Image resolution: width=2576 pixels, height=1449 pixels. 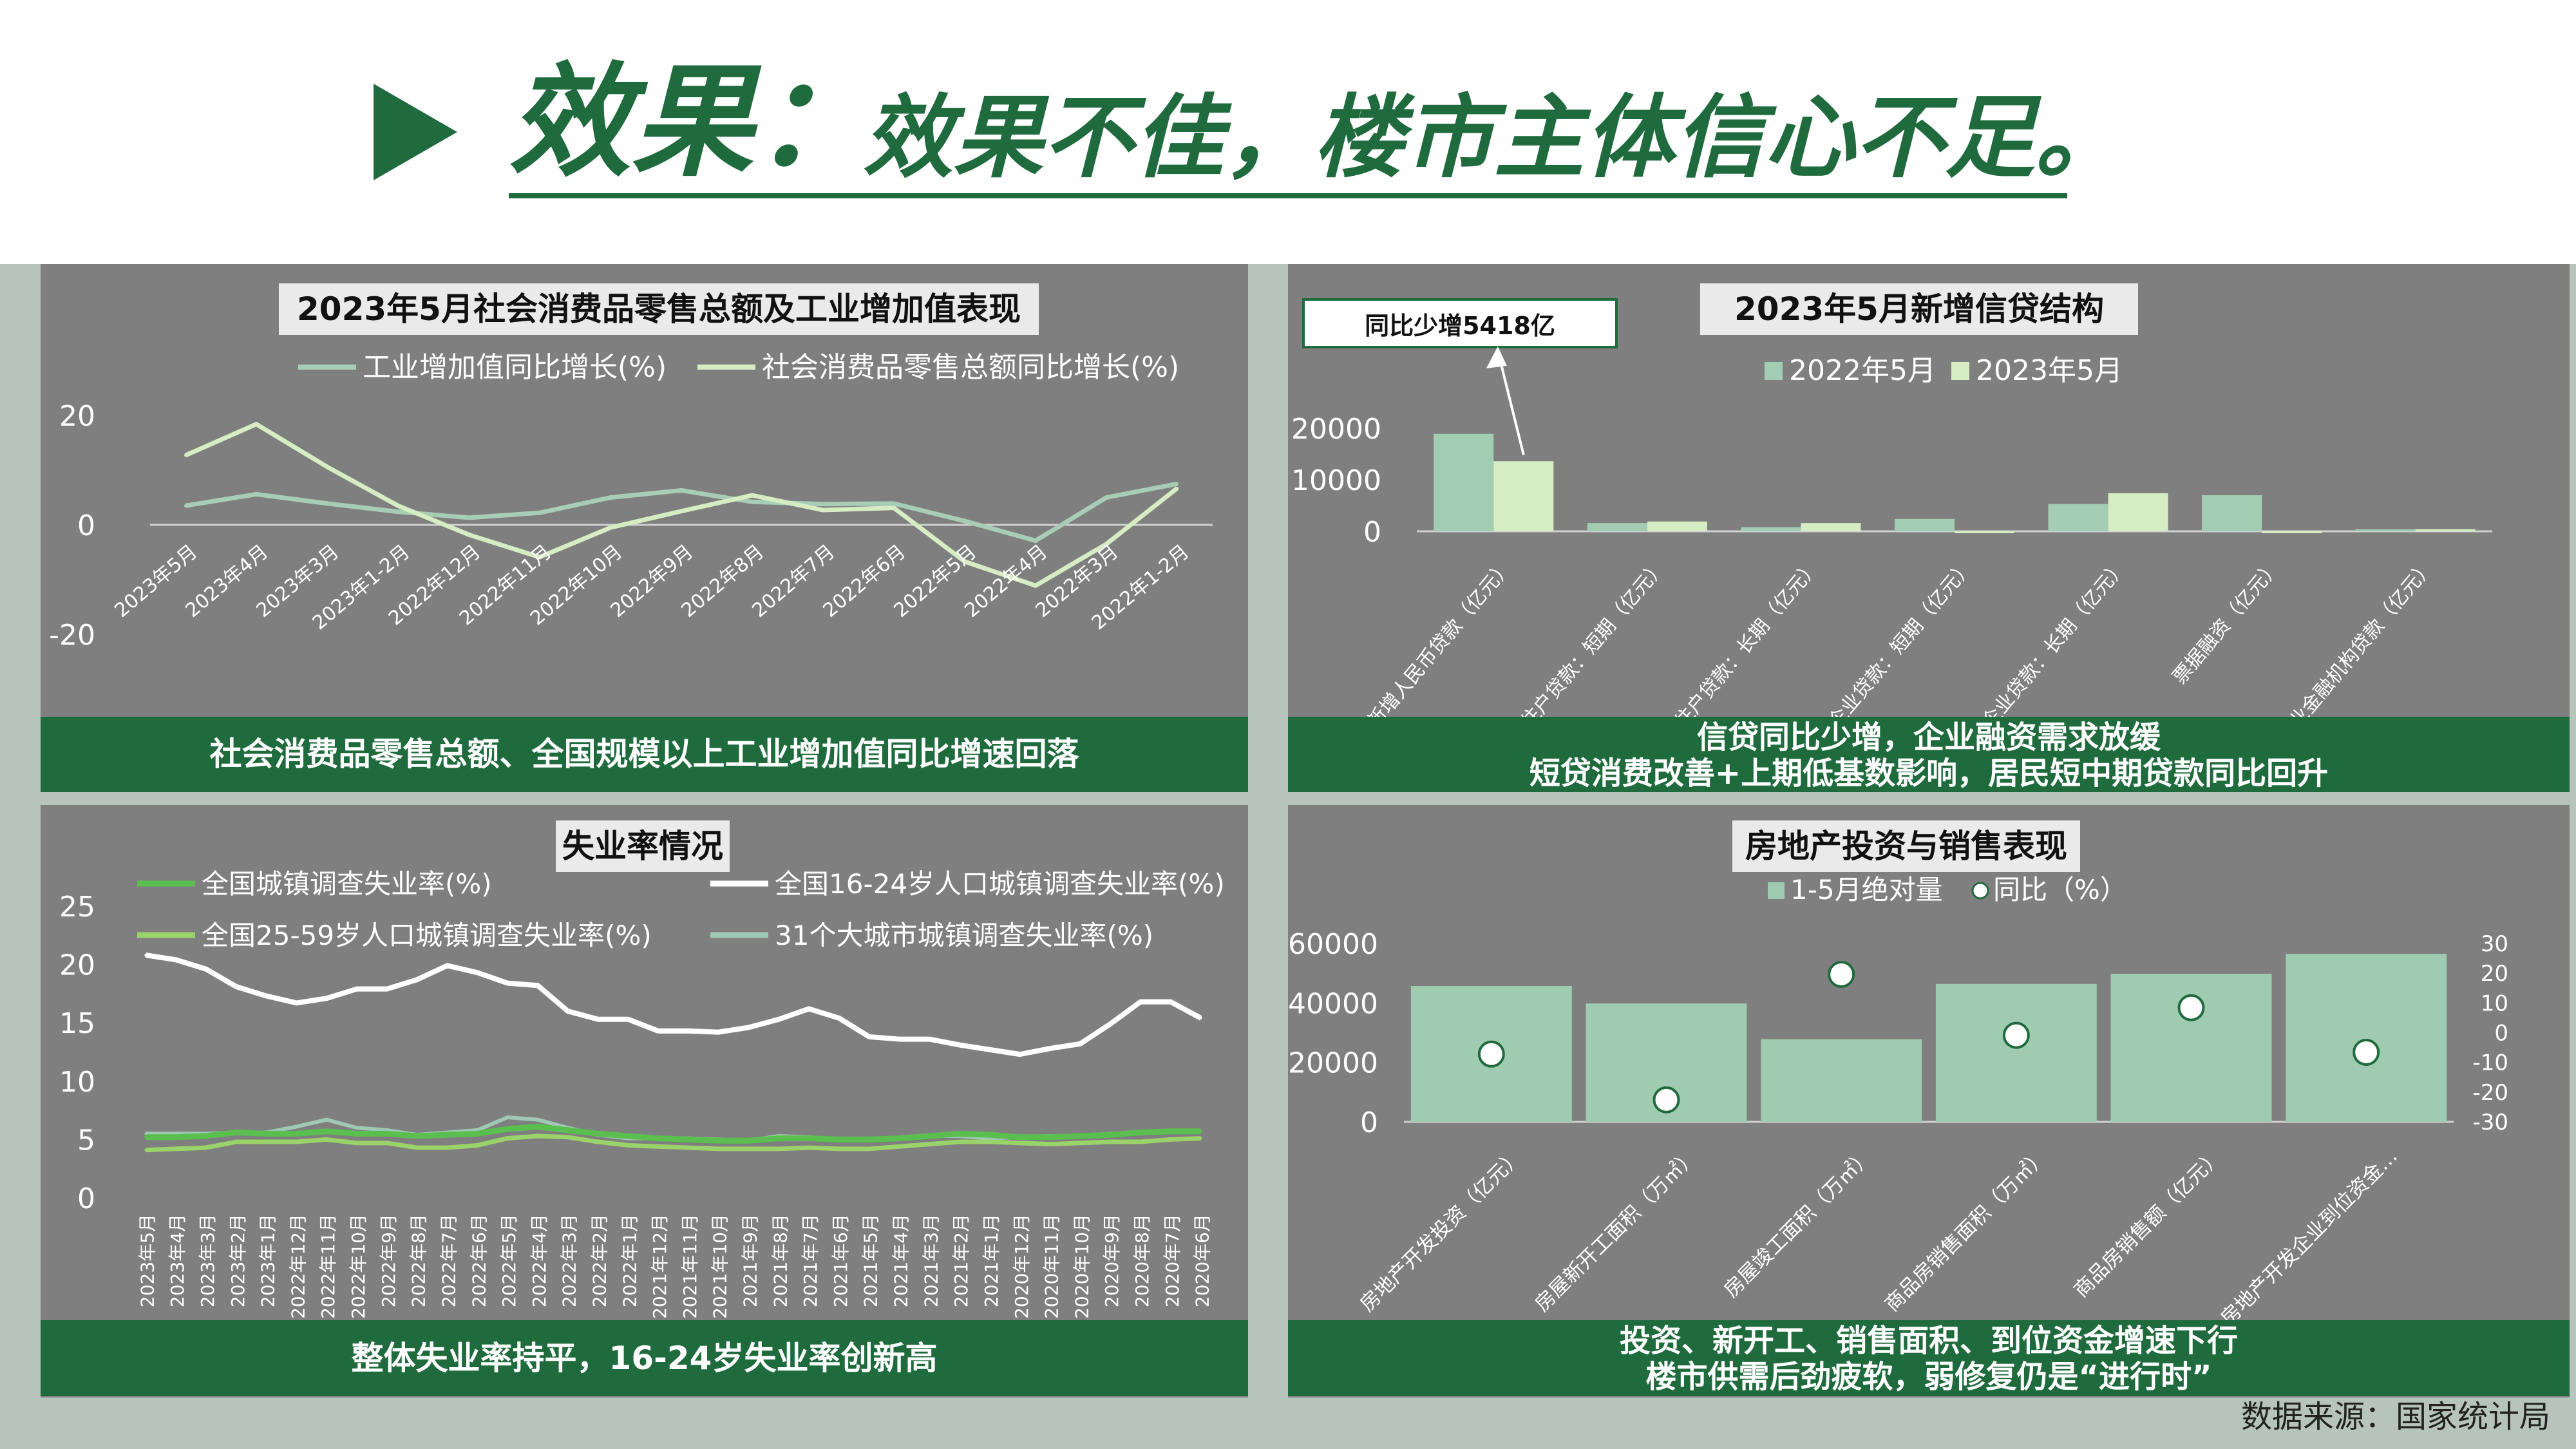 What do you see at coordinates (1288, 195) in the screenshot?
I see `title-underline` at bounding box center [1288, 195].